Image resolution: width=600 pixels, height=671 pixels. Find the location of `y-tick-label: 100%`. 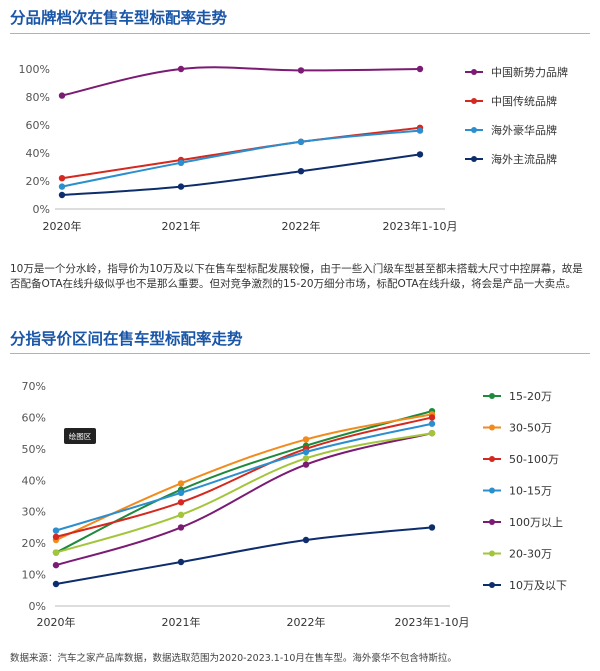

y-tick-label: 100% is located at coordinates (34, 69).